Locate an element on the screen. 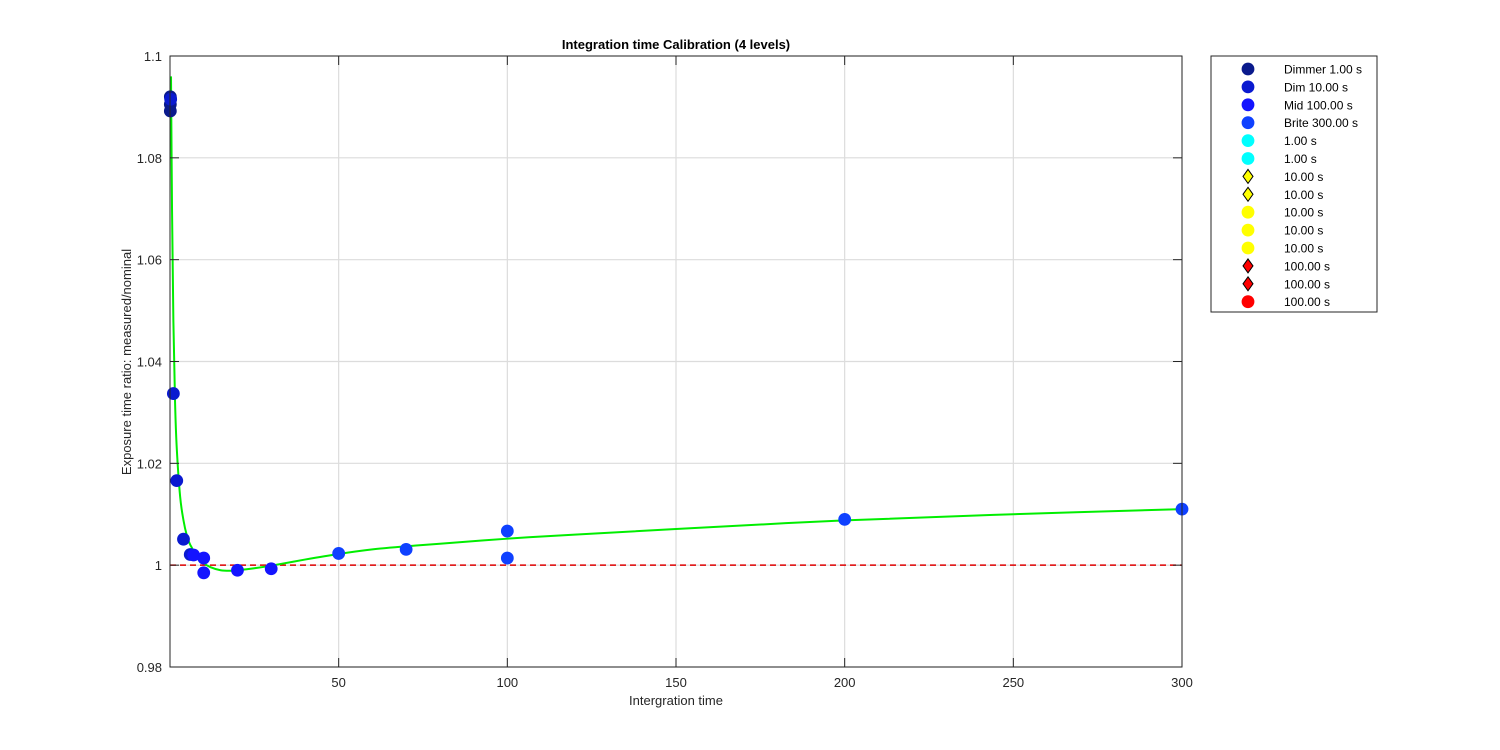 The width and height of the screenshot is (1500, 750). legend-label: Dim 10.00 s is located at coordinates (1316, 87).